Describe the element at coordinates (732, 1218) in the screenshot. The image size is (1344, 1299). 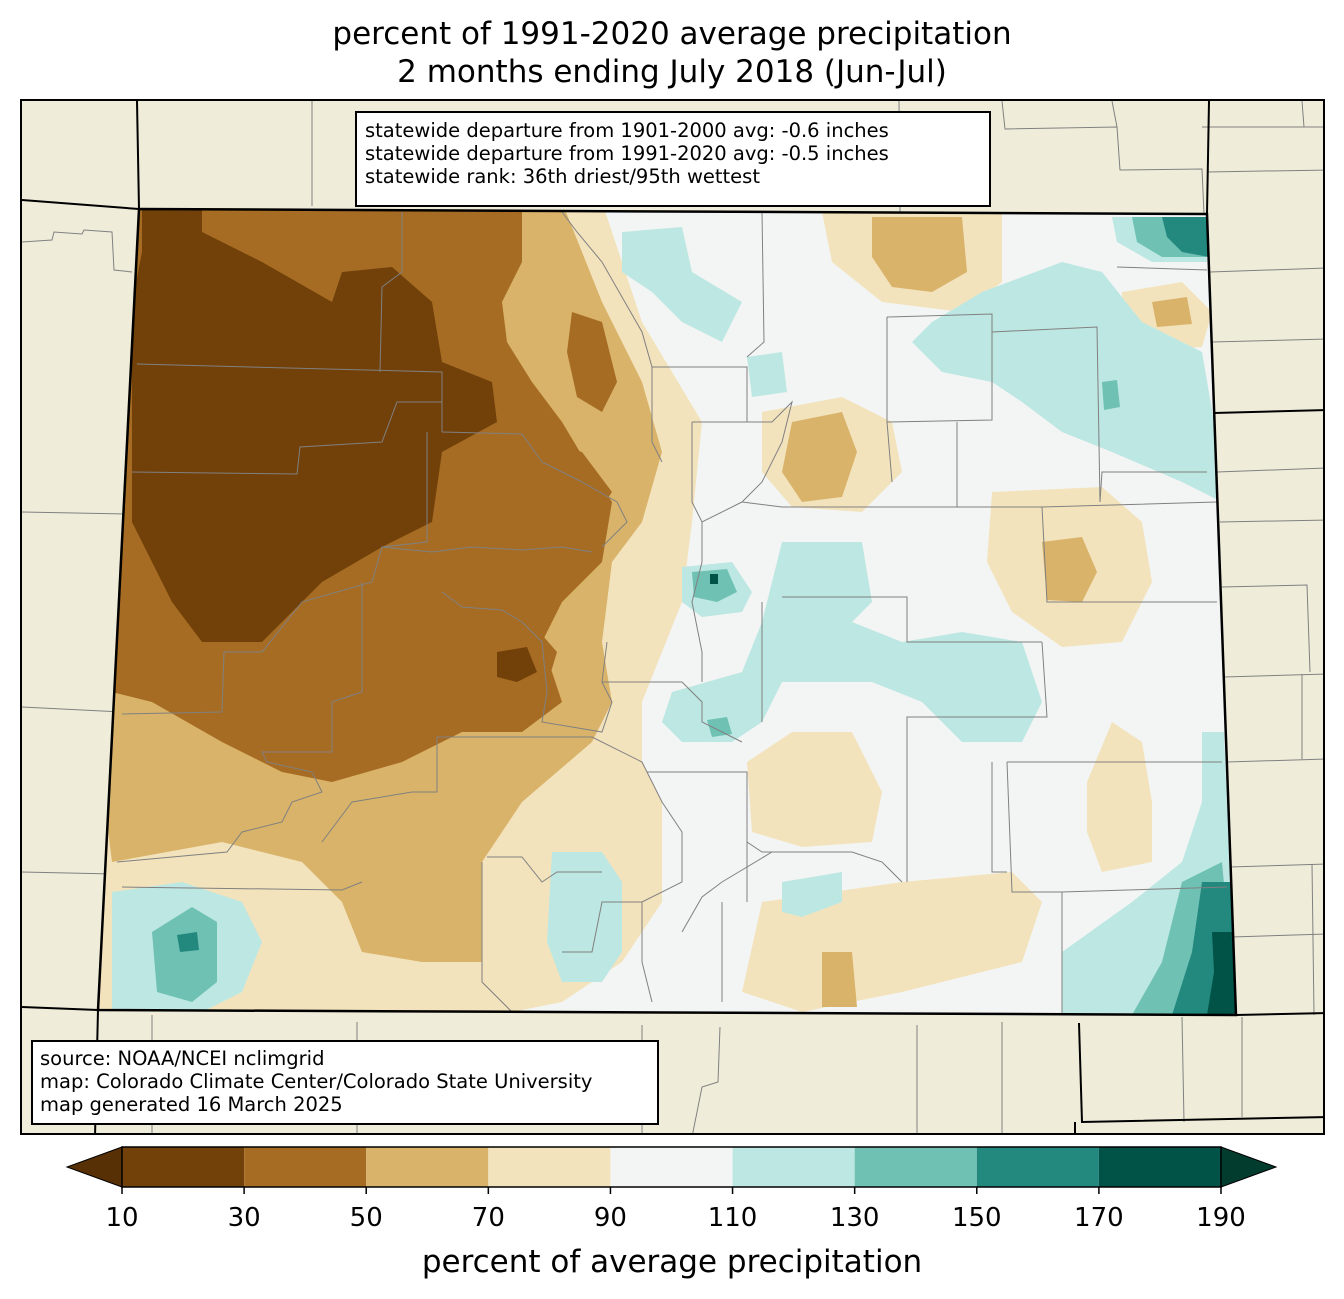
I see `colorbar-tick-label: 110` at that location.